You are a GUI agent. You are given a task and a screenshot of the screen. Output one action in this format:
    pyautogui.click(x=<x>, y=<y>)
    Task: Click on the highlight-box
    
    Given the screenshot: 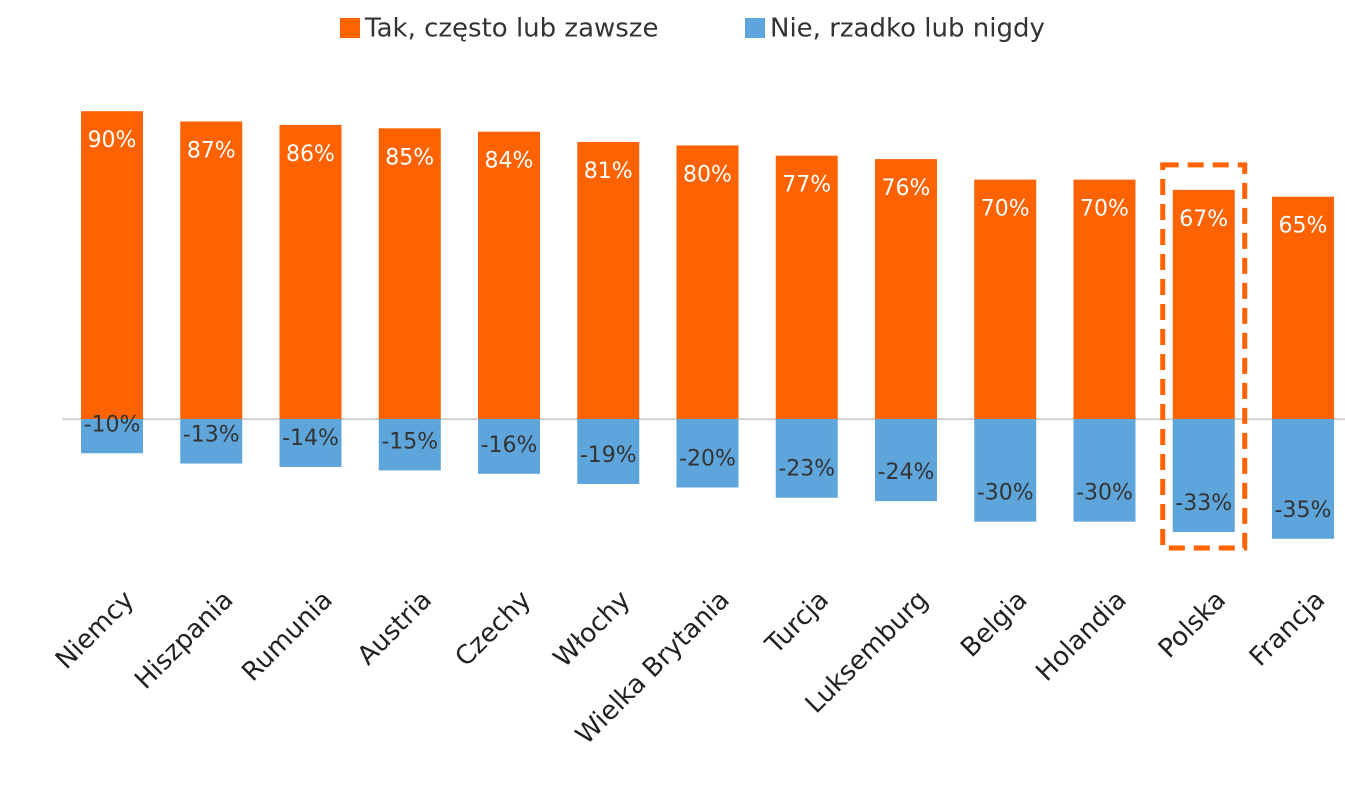 What is the action you would take?
    pyautogui.click(x=1204, y=356)
    